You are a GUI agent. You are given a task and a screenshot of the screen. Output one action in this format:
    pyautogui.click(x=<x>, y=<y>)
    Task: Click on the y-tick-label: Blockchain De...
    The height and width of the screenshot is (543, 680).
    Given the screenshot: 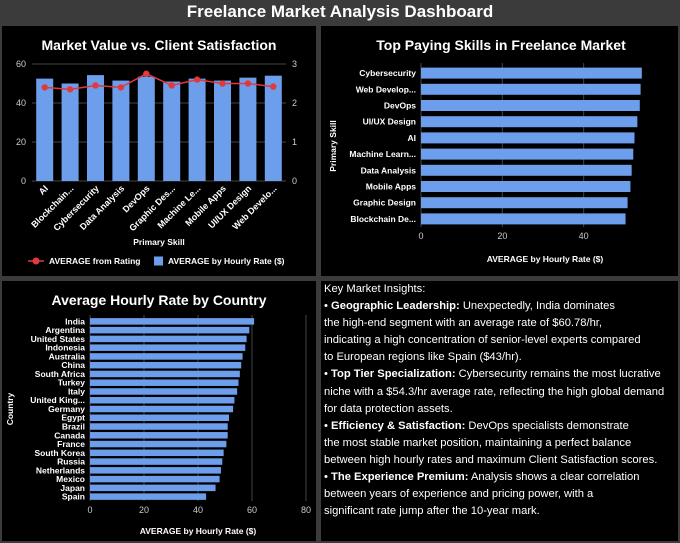 What is the action you would take?
    pyautogui.click(x=383, y=219)
    